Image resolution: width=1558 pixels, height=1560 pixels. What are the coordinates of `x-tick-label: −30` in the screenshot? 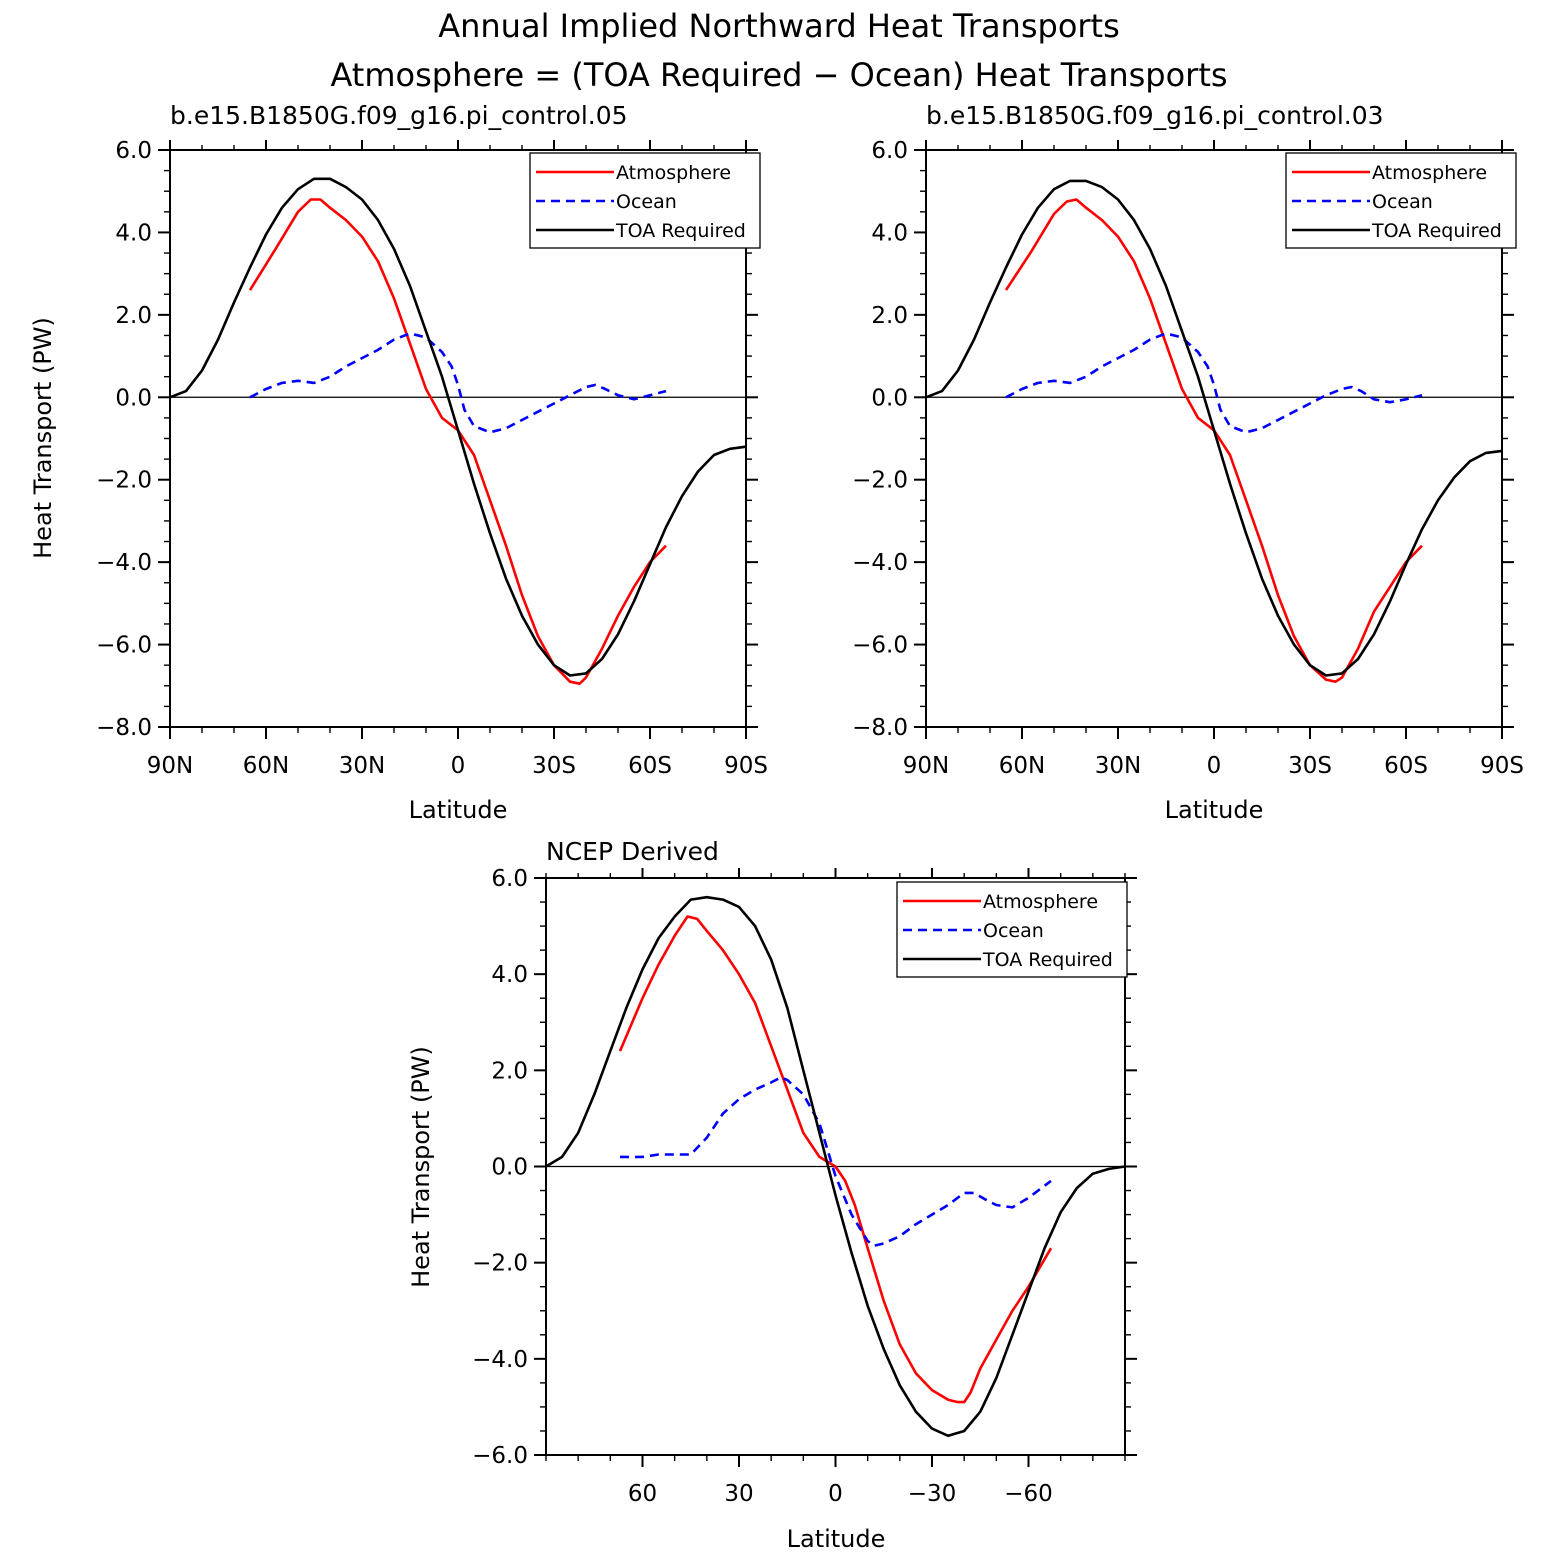 It's located at (932, 1494).